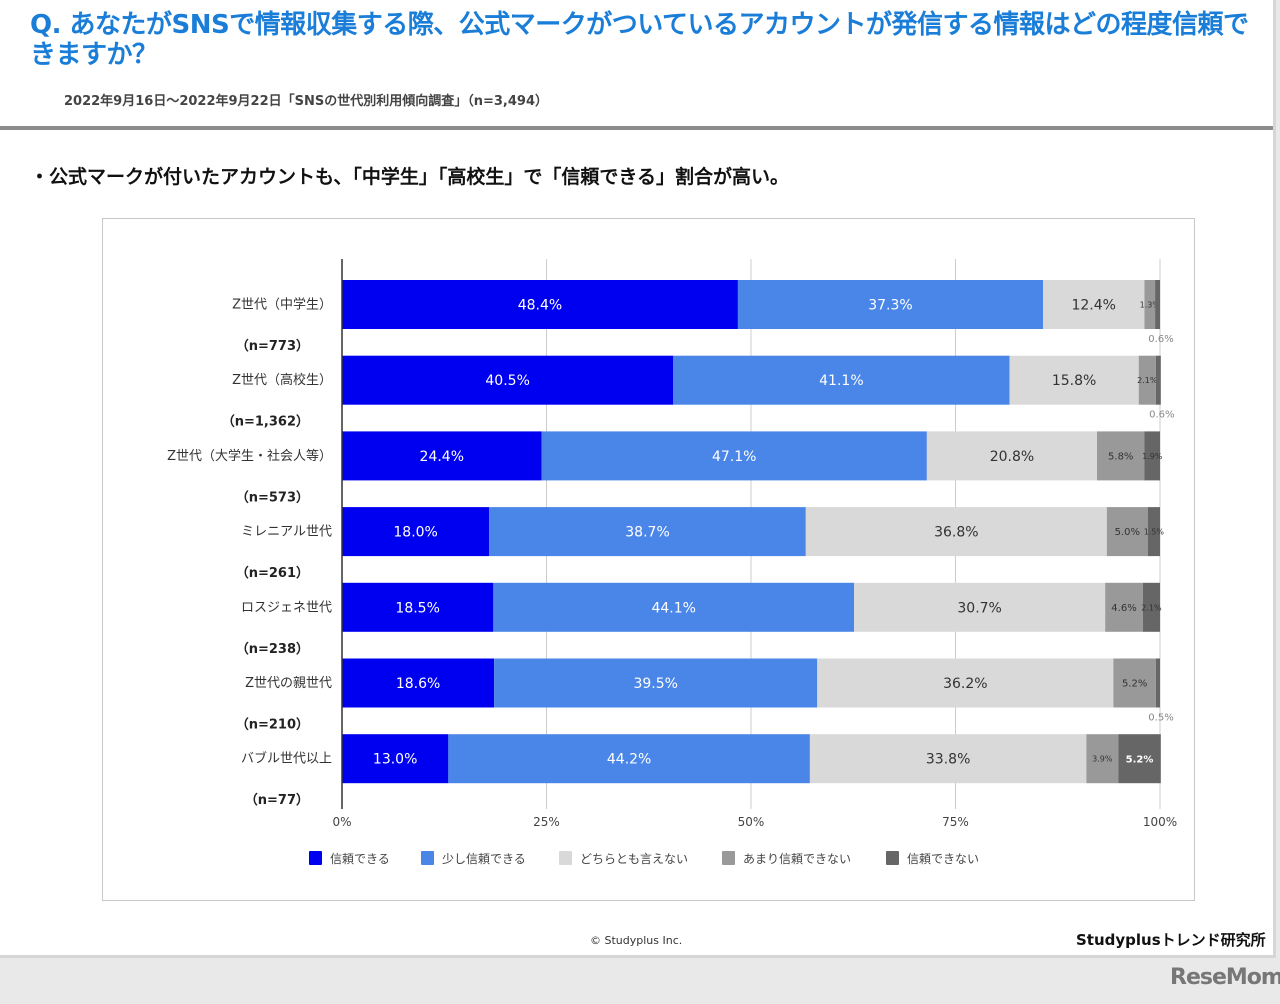 This screenshot has height=1004, width=1280. Describe the element at coordinates (943, 859) in the screenshot. I see `legend-label: 信頼できない` at that location.